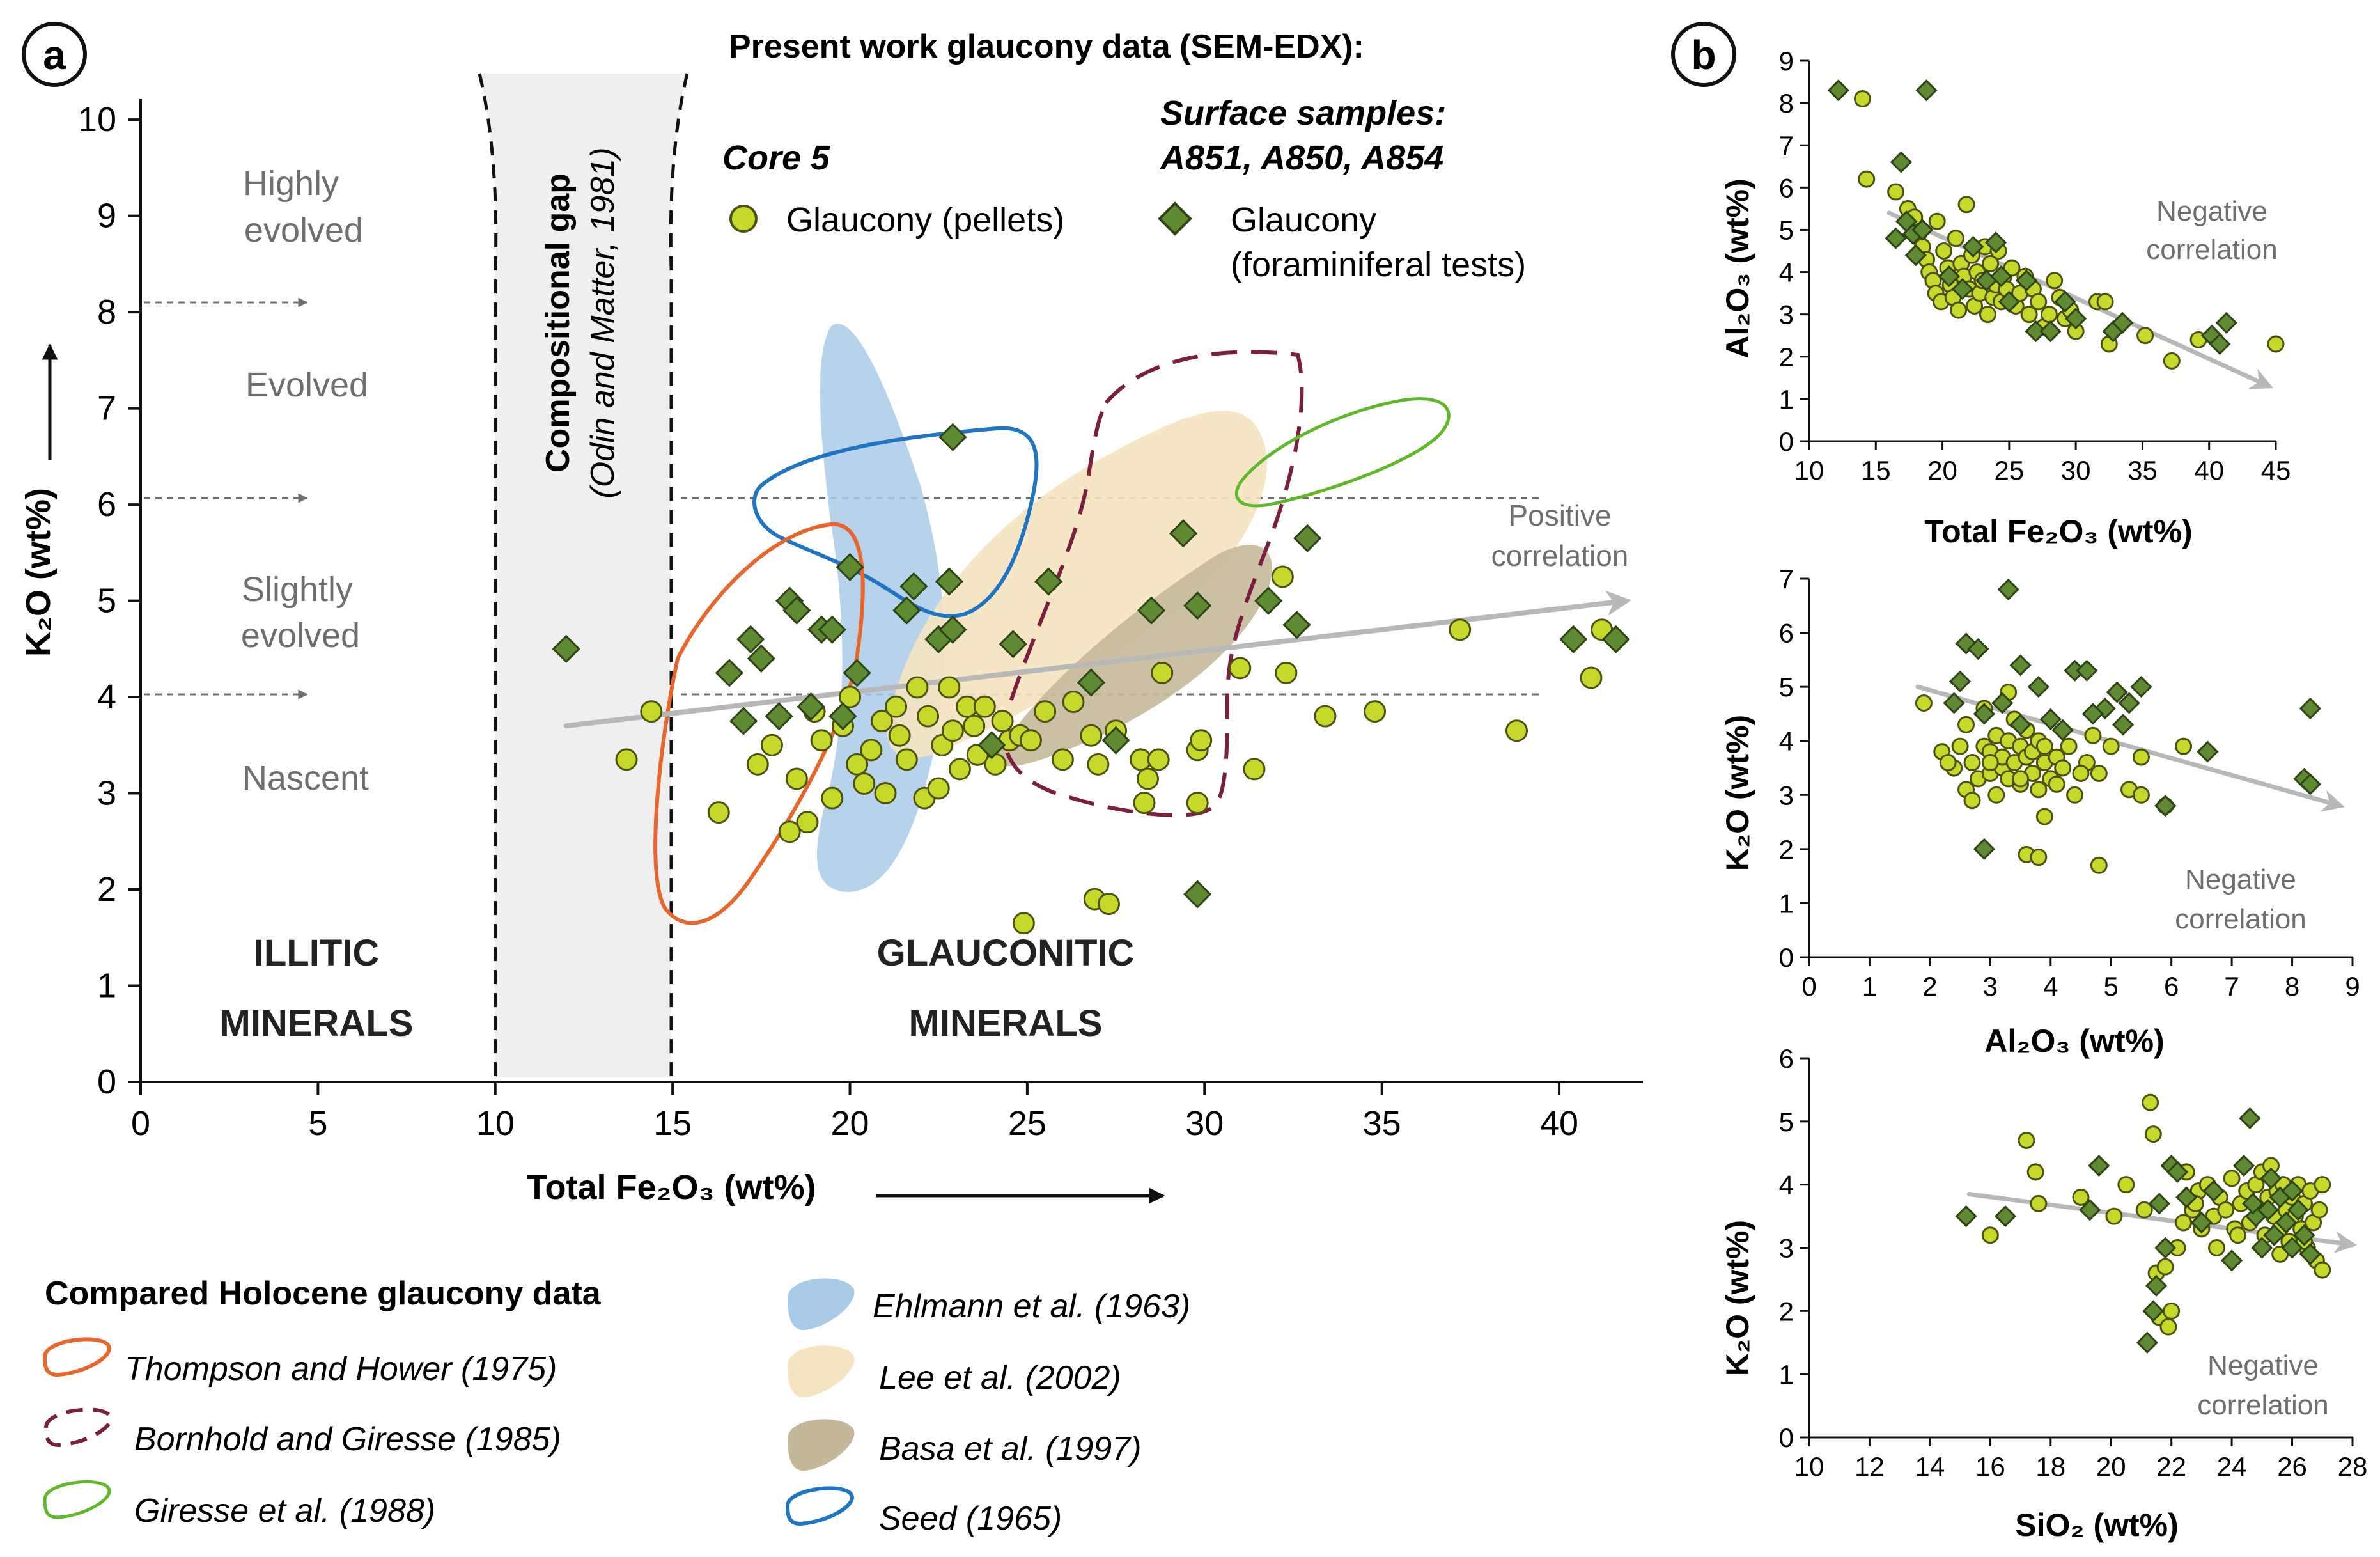 The height and width of the screenshot is (1557, 2380). What do you see at coordinates (672, 1123) in the screenshot?
I see `panel-a-x-tick-label: 15` at bounding box center [672, 1123].